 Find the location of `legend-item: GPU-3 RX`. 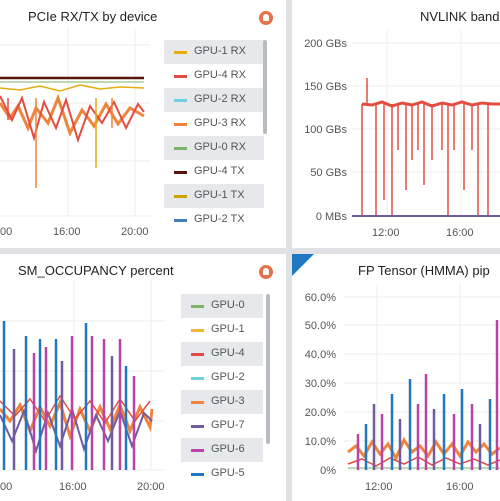

legend-item: GPU-3 RX is located at coordinates (214, 124).